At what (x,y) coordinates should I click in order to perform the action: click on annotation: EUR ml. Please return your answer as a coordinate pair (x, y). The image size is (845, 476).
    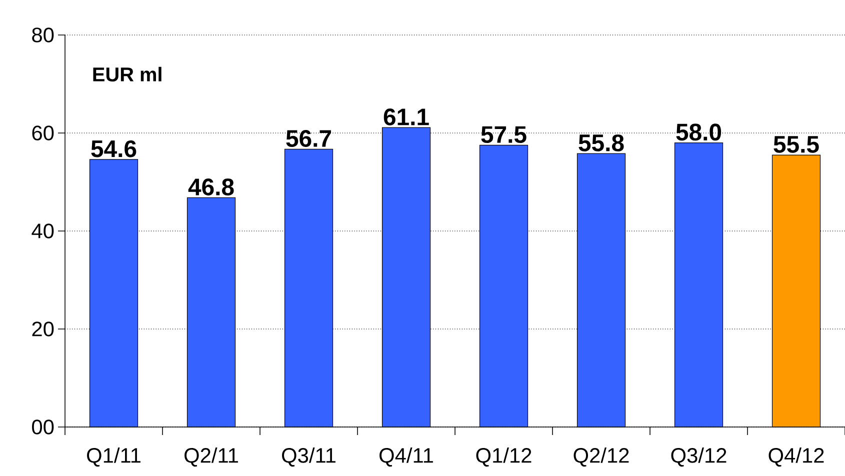
    Looking at the image, I should click on (127, 74).